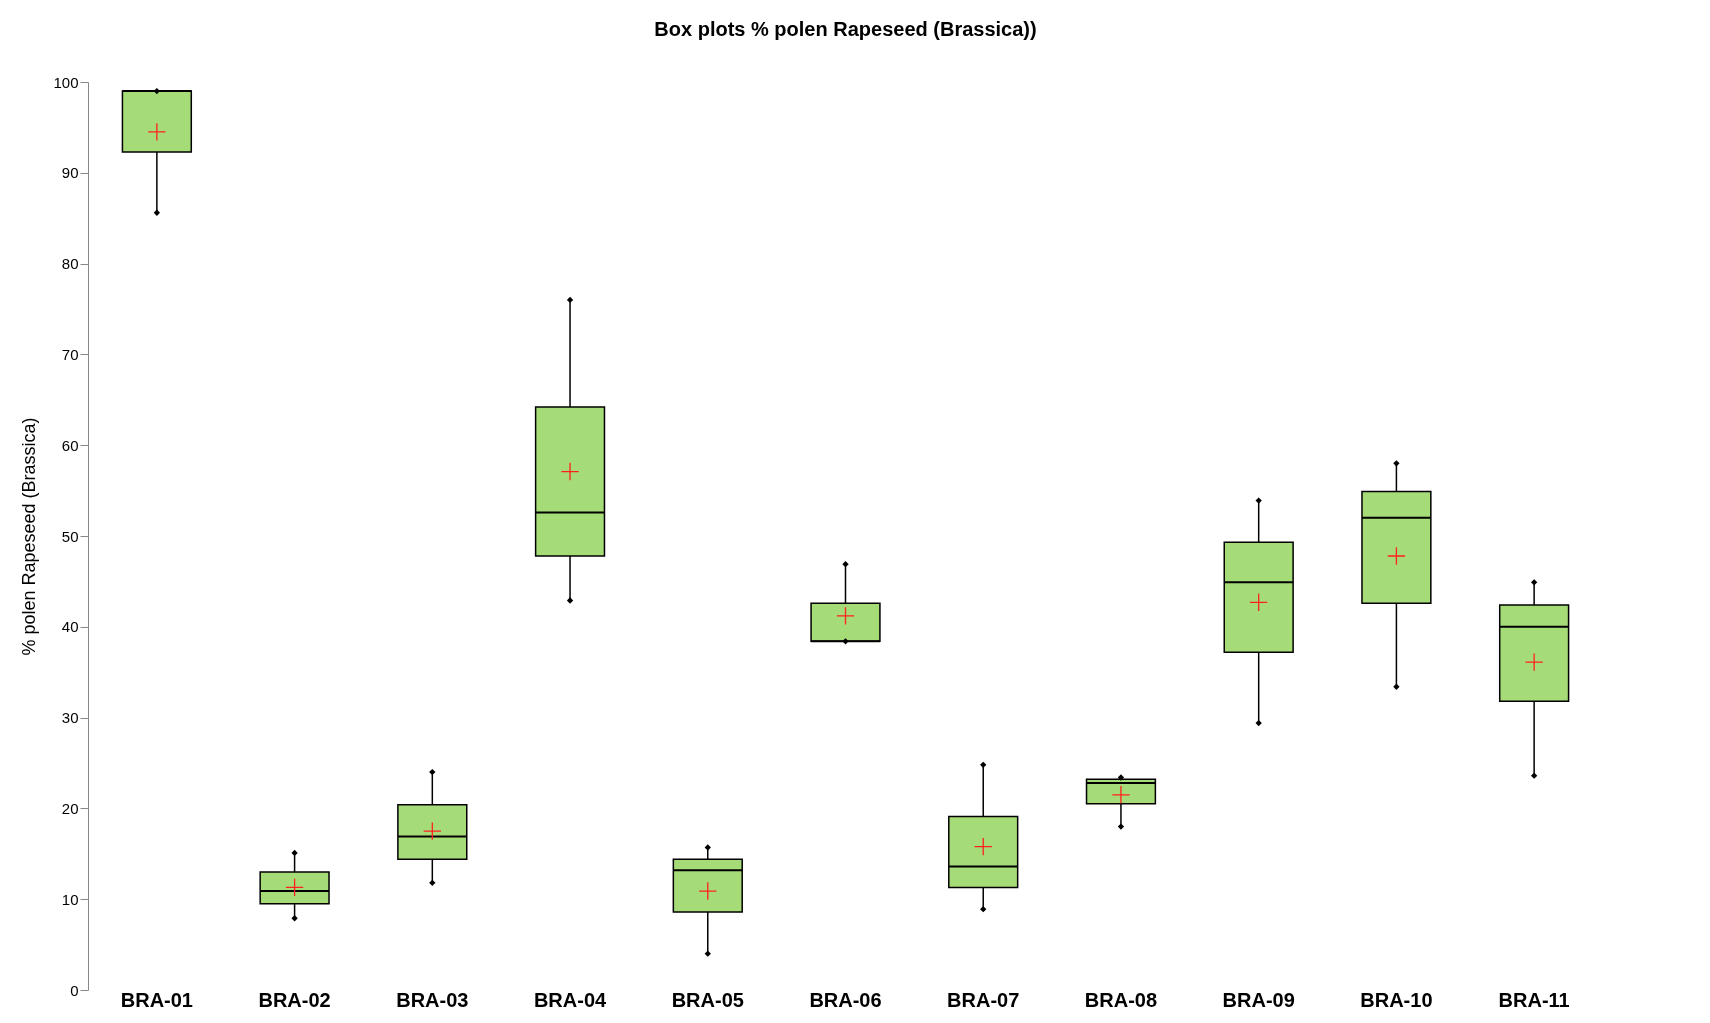 Image resolution: width=1710 pixels, height=1023 pixels. What do you see at coordinates (1534, 999) in the screenshot?
I see `x-tick-label: BRA-11` at bounding box center [1534, 999].